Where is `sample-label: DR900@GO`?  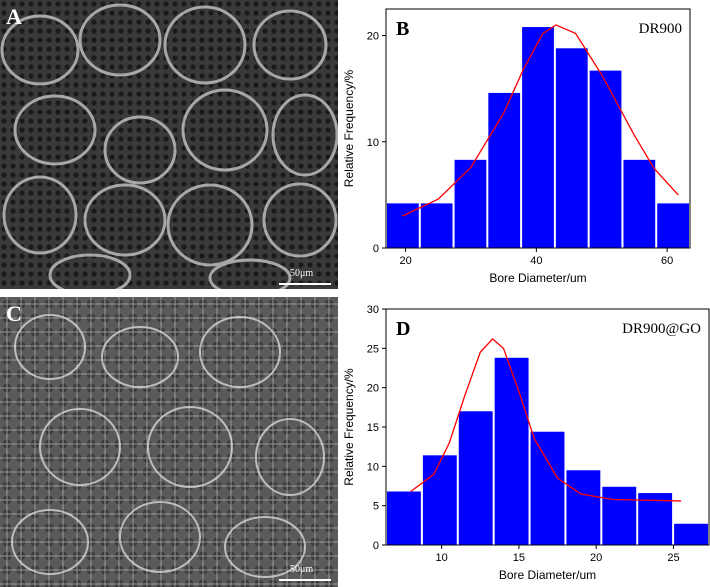 sample-label: DR900@GO is located at coordinates (661, 329).